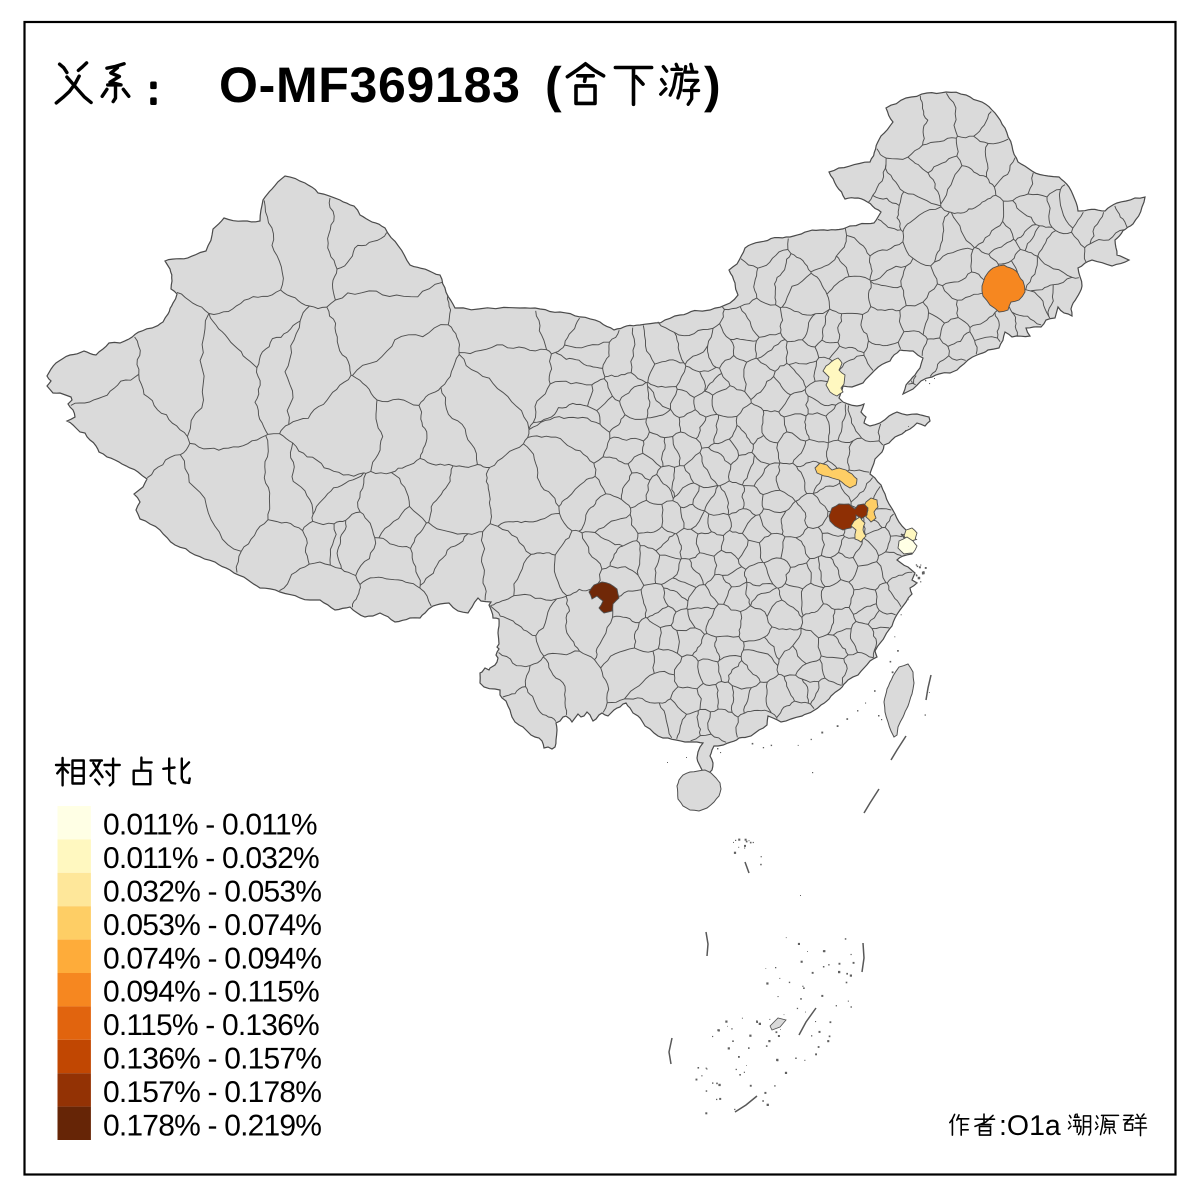 This screenshot has width=1200, height=1200. I want to click on svg-text: 0.178% - 0.219%, so click(212, 1125).